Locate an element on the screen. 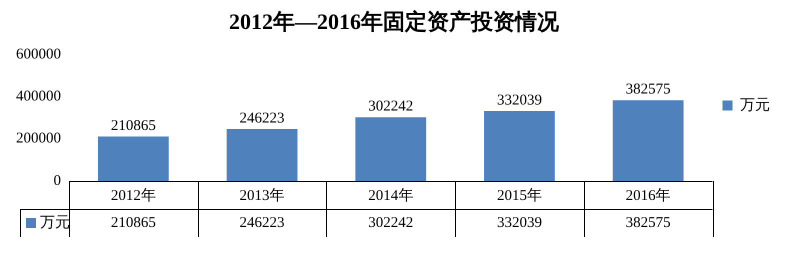 This screenshot has height=267, width=800. y-tick-label: 600000 is located at coordinates (38, 54).